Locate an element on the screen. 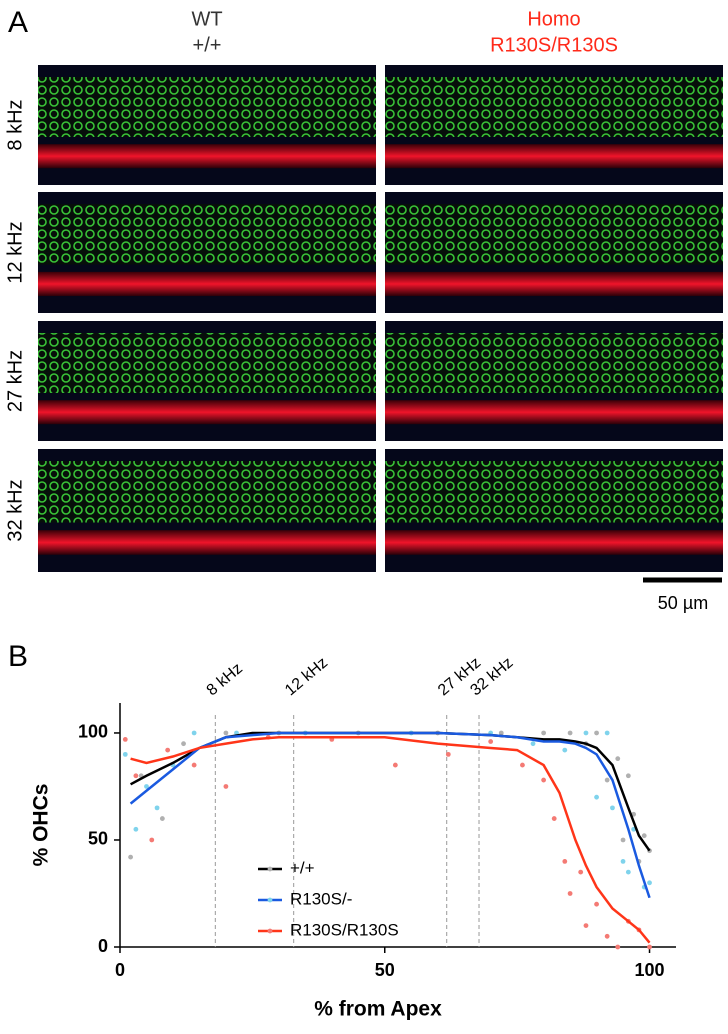 This screenshot has height=1034, width=728. row-label: 8 kHz is located at coordinates (15, 124).